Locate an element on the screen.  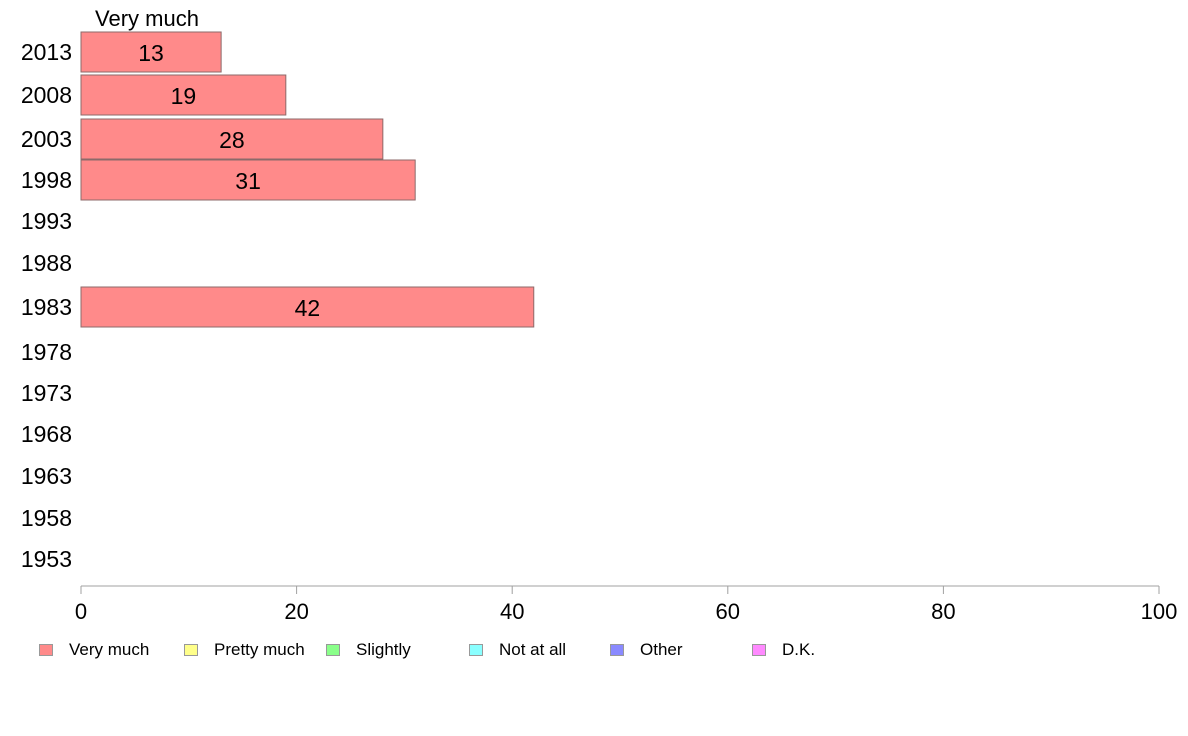
legend-item-pretty-much: Pretty much is located at coordinates (244, 650).